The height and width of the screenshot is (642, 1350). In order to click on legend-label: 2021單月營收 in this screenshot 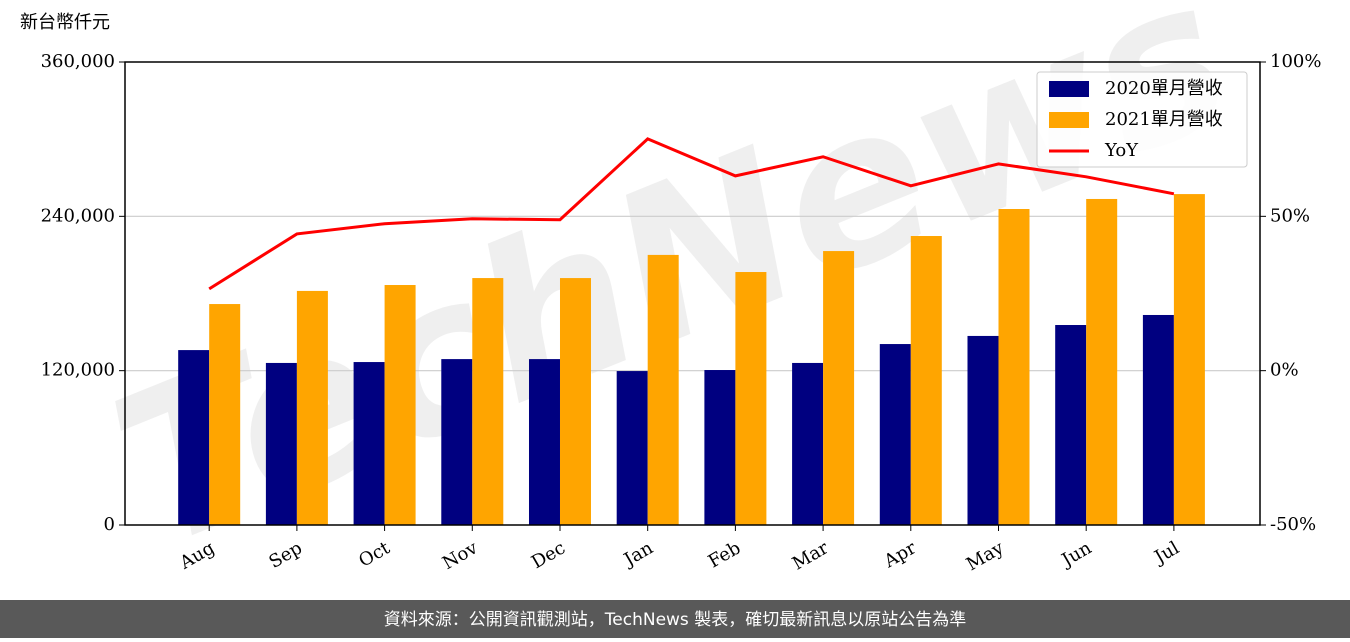, I will do `click(1164, 119)`.